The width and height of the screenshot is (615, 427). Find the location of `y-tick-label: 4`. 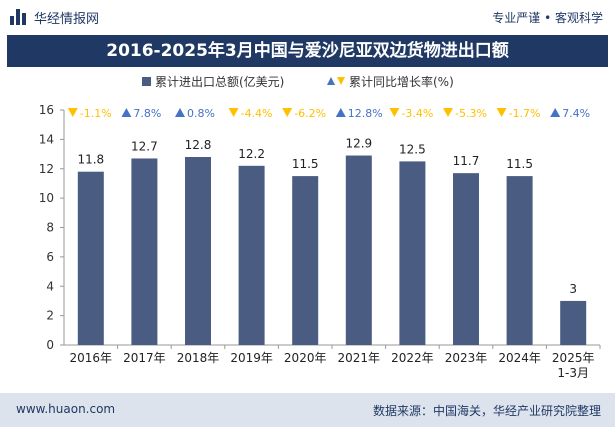

y-tick-label: 4 is located at coordinates (50, 286).